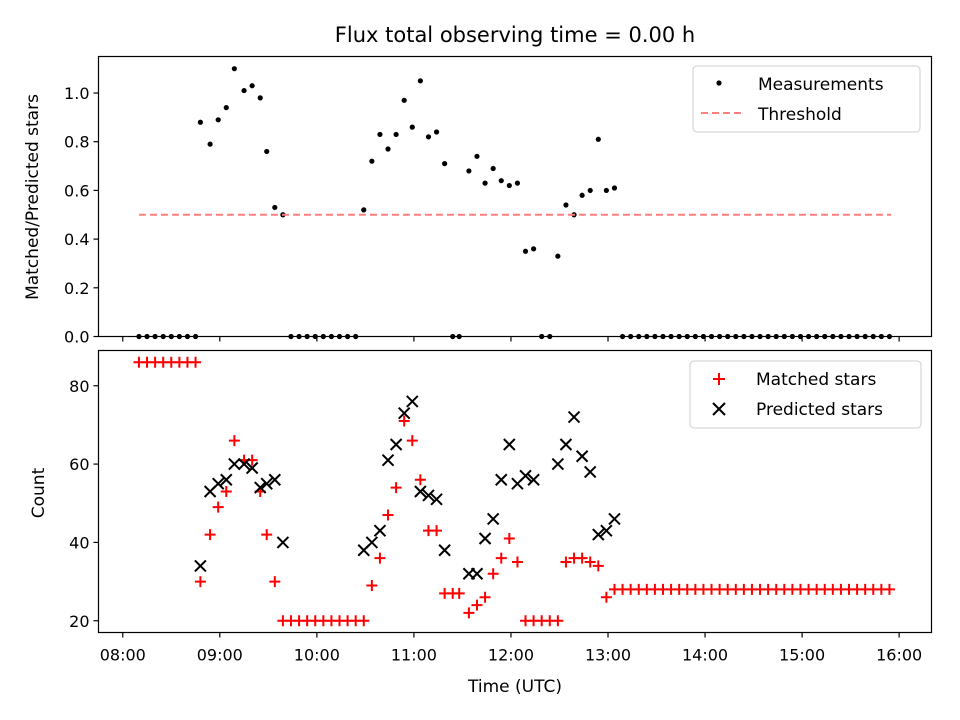  What do you see at coordinates (819, 410) in the screenshot?
I see `legend-predicted-label: Predicted stars` at bounding box center [819, 410].